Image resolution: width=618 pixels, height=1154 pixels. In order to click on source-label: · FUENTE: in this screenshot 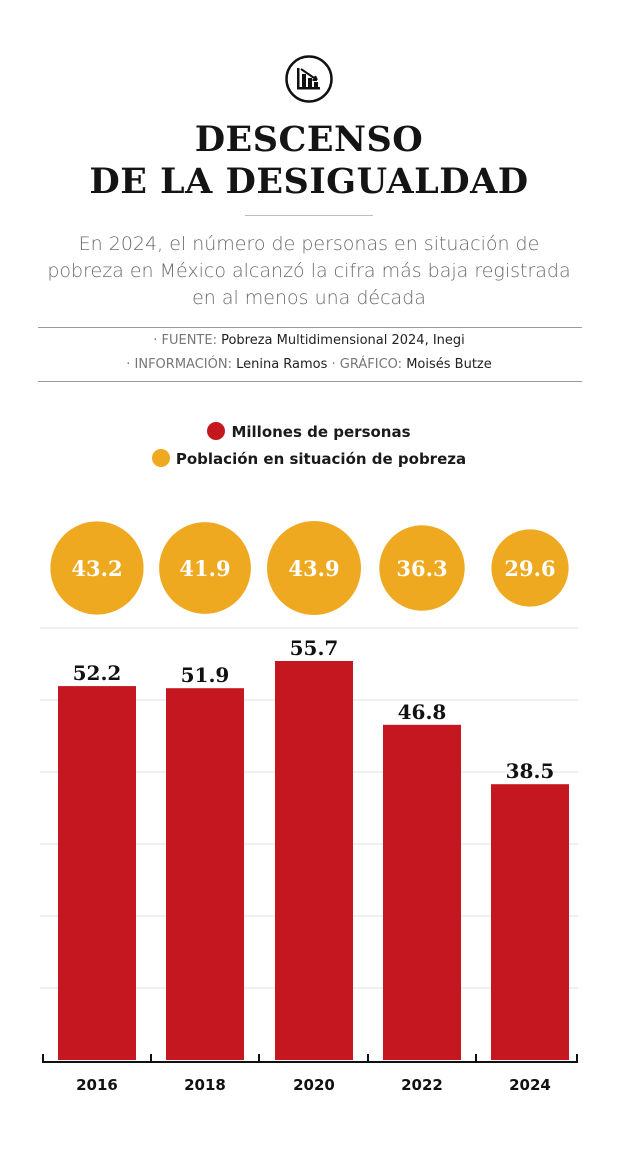, I will do `click(185, 340)`.